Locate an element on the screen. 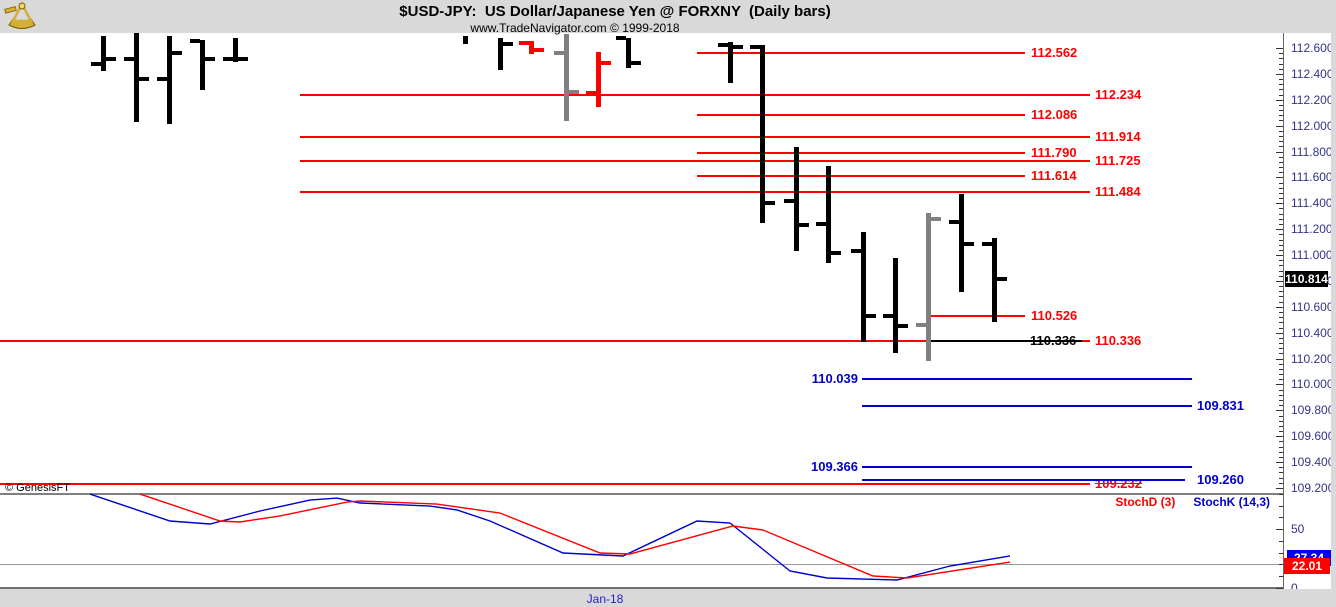 Image resolution: width=1336 pixels, height=607 pixels. support-level-label: 110.039 is located at coordinates (834, 378).